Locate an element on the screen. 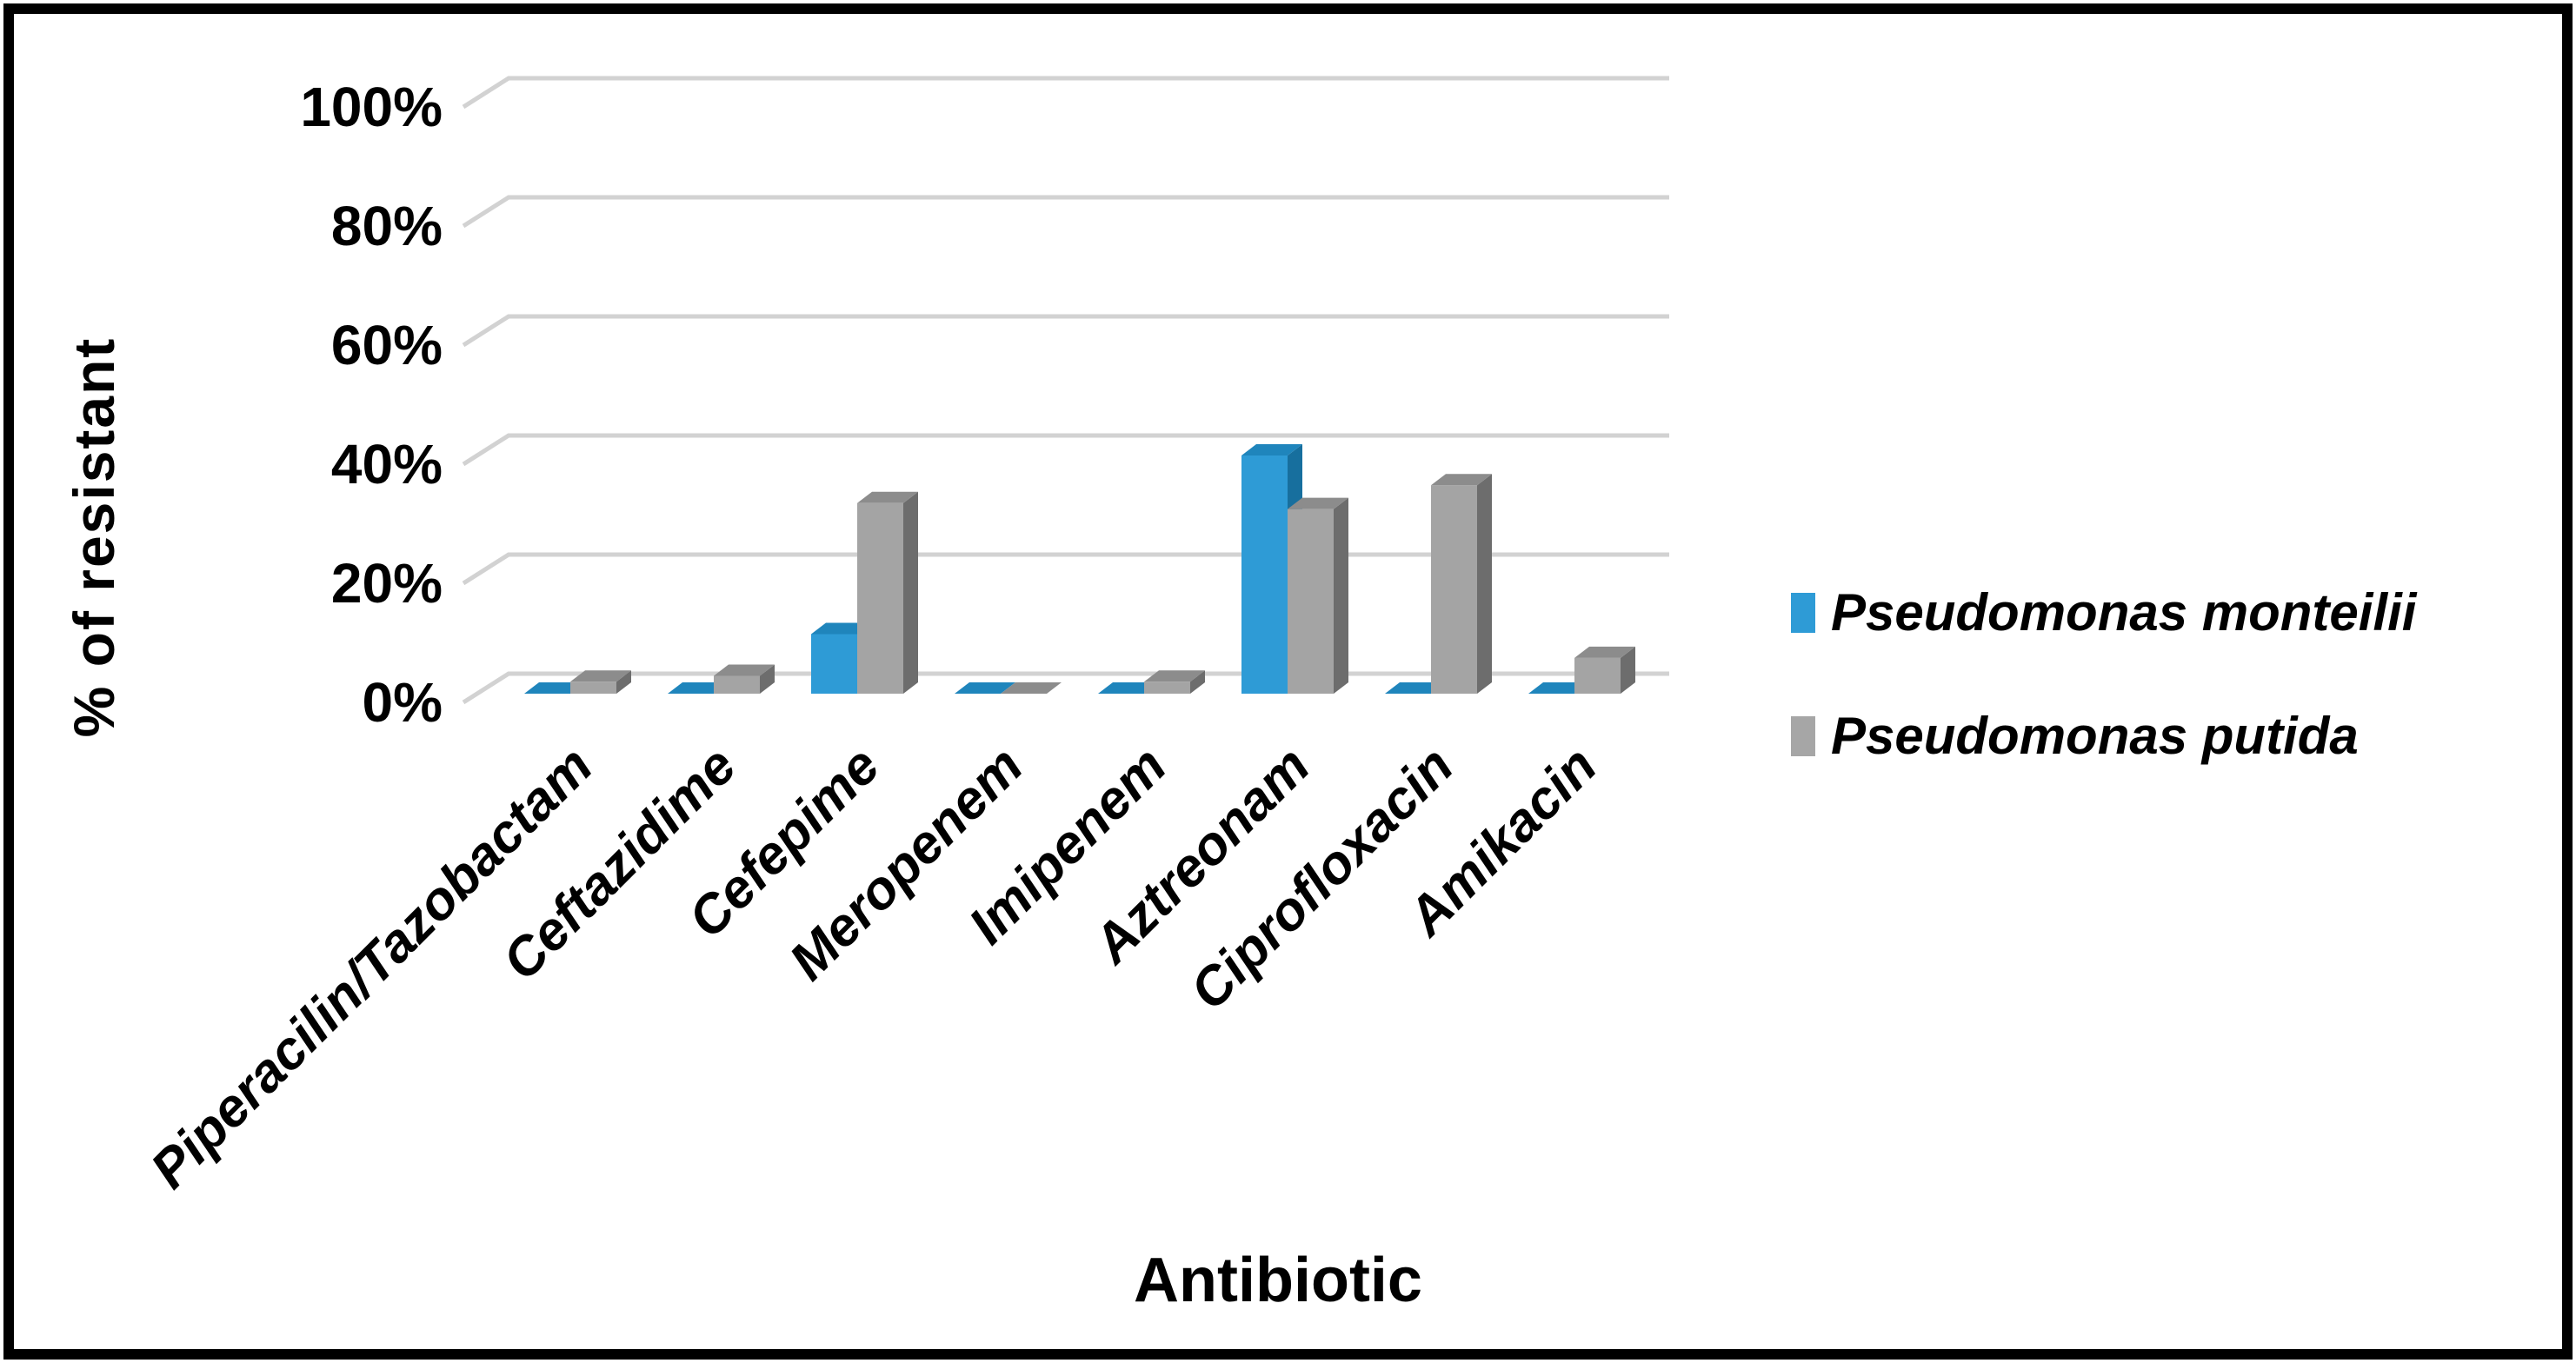 This screenshot has width=2576, height=1363. y-tick-label: 80% is located at coordinates (387, 226).